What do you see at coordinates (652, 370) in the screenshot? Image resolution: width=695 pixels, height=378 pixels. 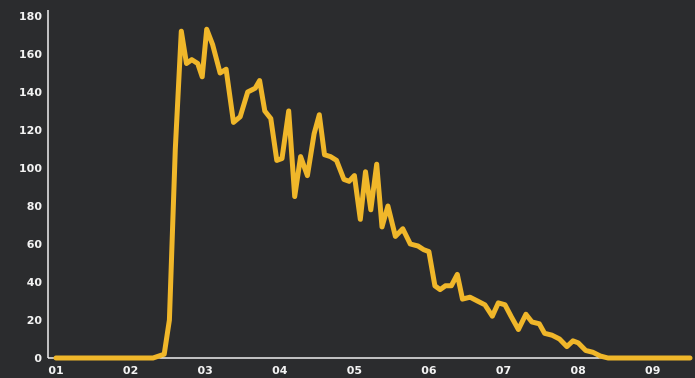 I see `x-tick-label: 09` at bounding box center [652, 370].